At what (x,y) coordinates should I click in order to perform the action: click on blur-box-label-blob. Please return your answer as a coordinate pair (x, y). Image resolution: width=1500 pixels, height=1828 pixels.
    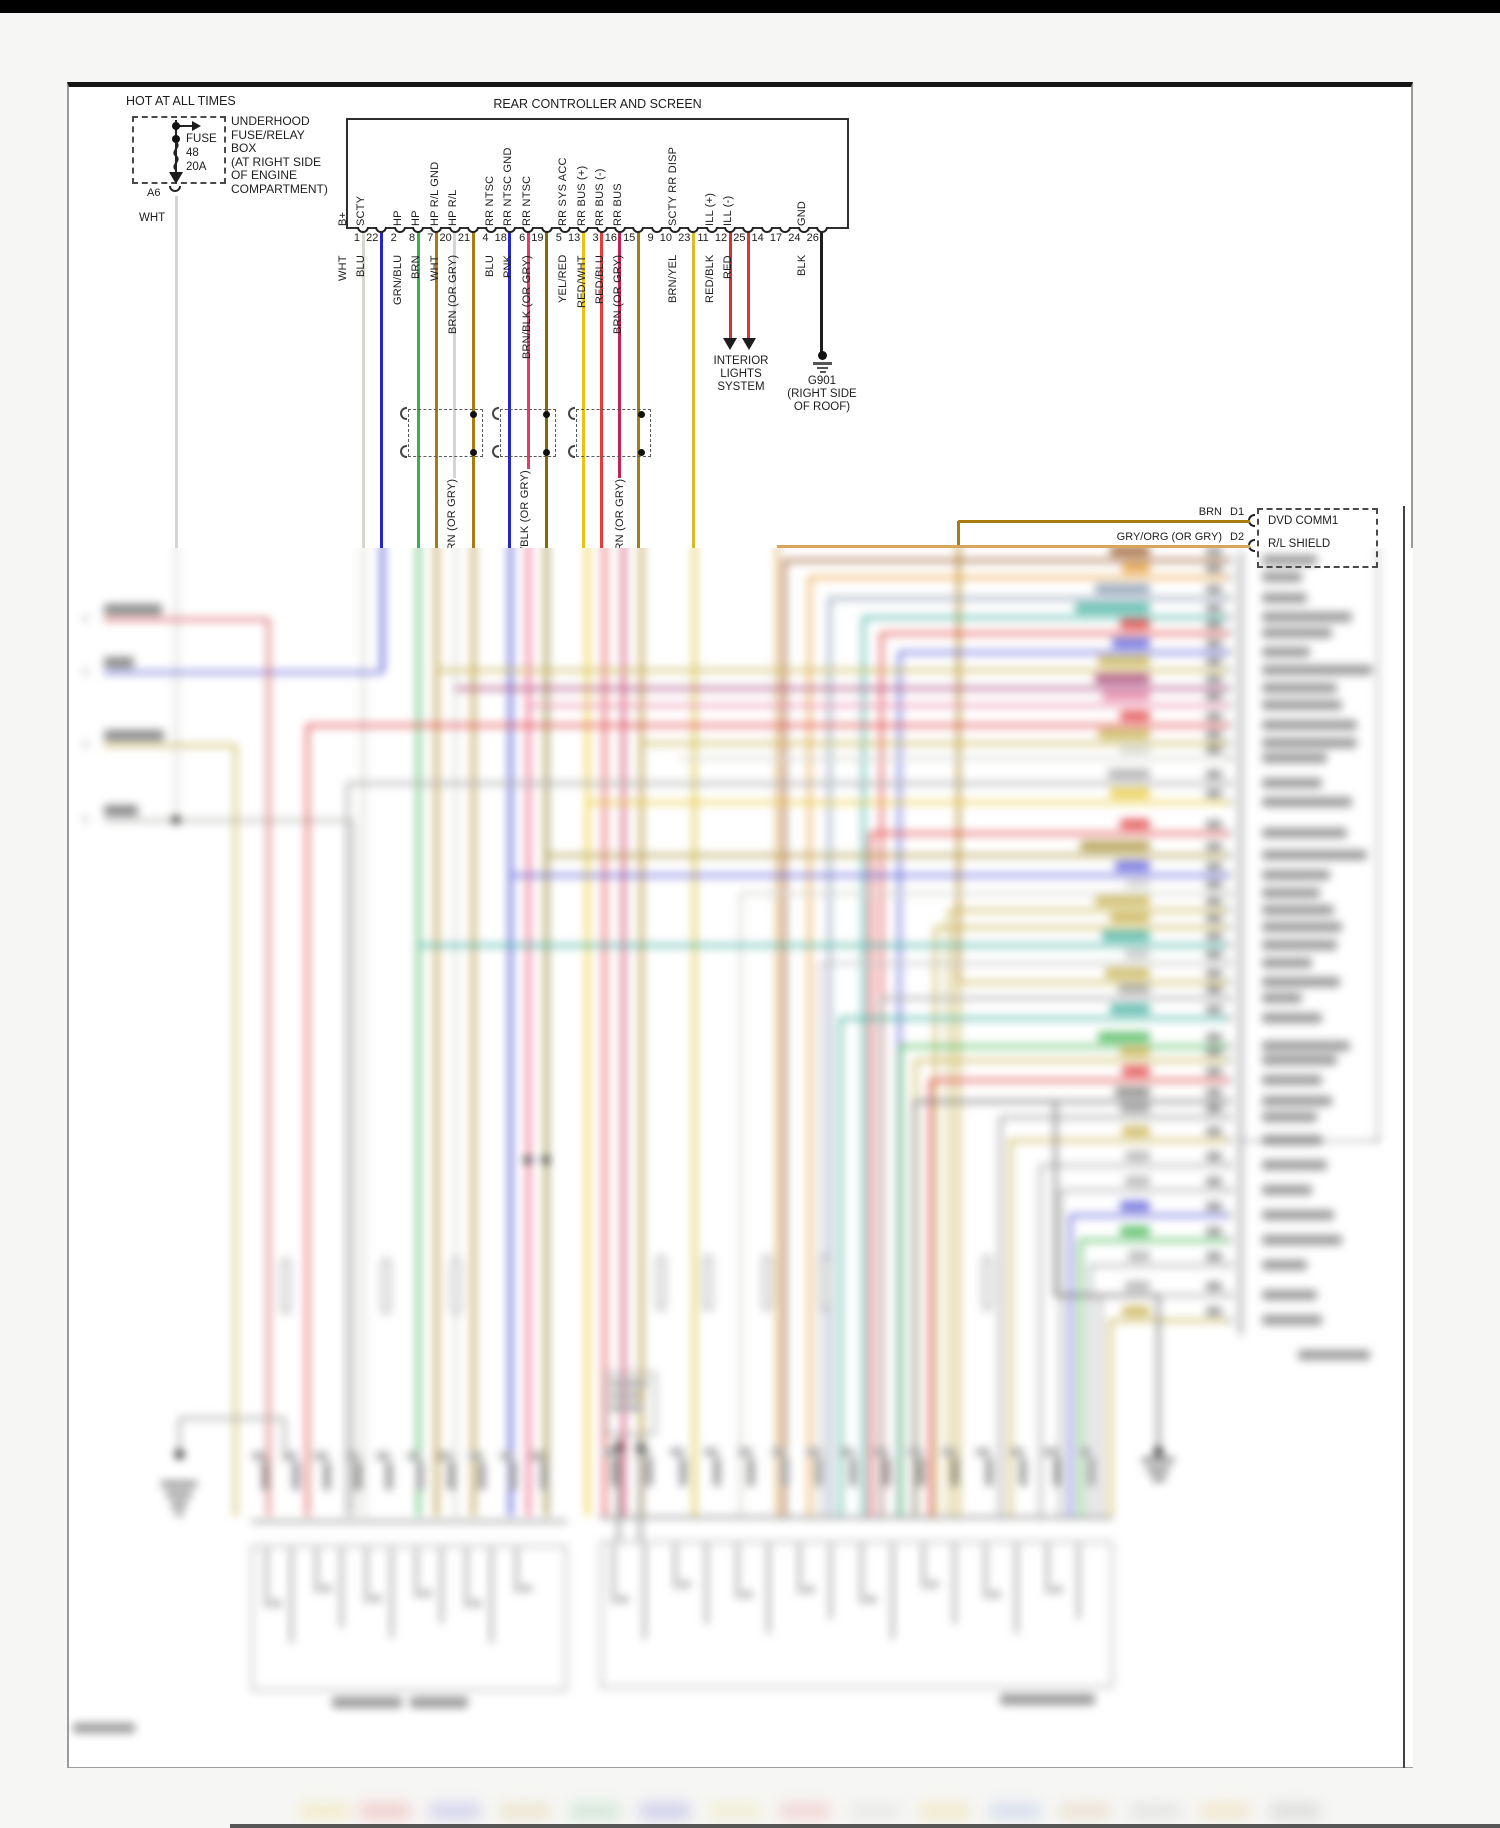
    Looking at the image, I should click on (367, 1702).